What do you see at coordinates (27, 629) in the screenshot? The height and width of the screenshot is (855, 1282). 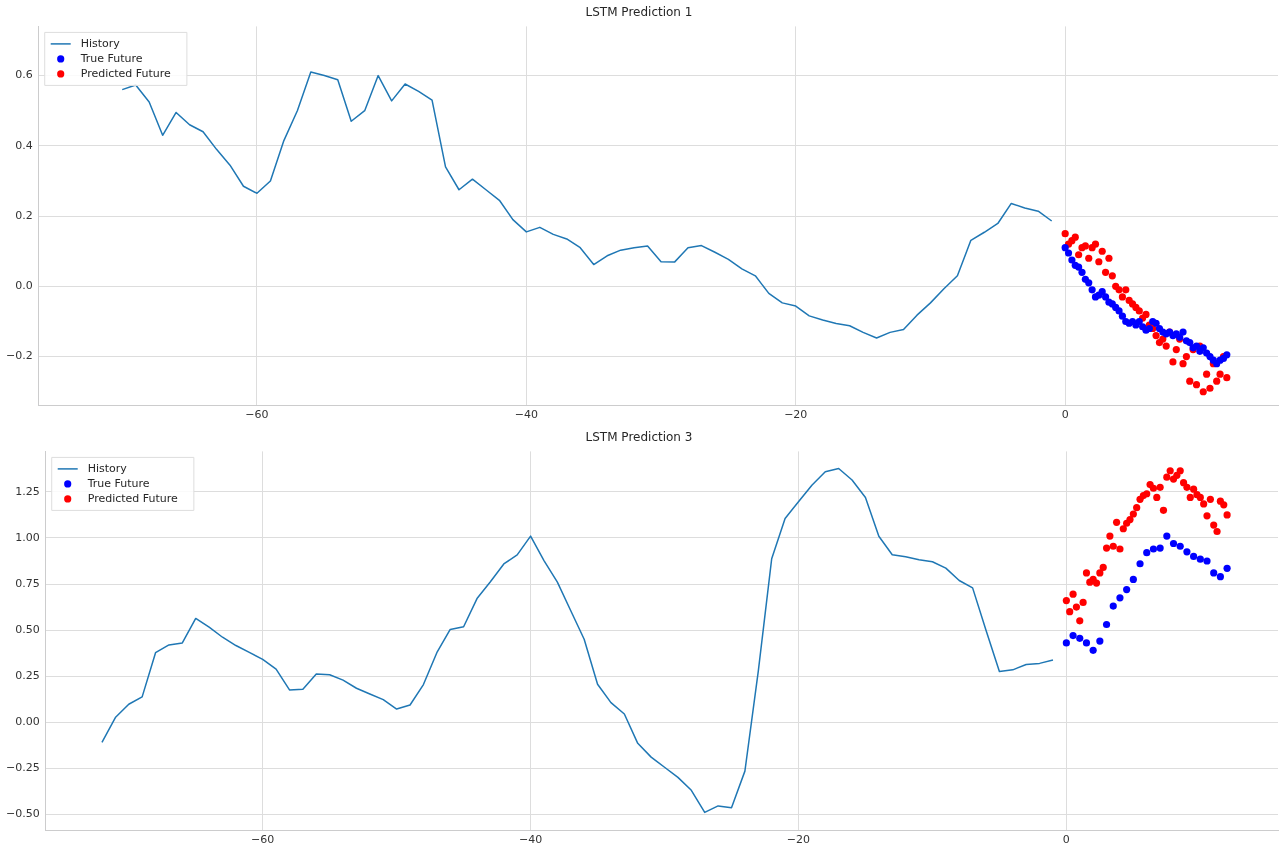 I see `y-tick-label: 0.50` at bounding box center [27, 629].